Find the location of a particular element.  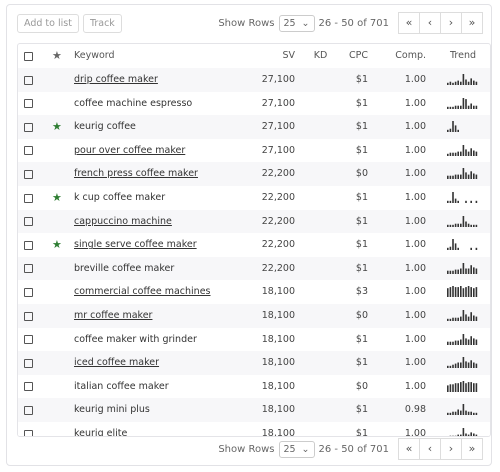

keyword: pour over coffee maker is located at coordinates (130, 150).